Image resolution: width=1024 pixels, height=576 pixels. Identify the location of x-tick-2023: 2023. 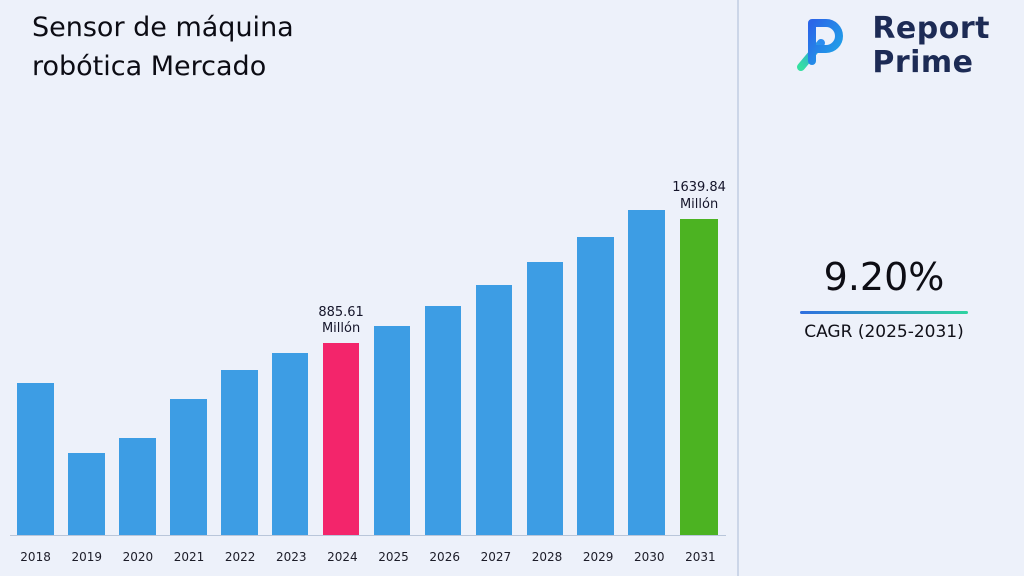
(291, 557).